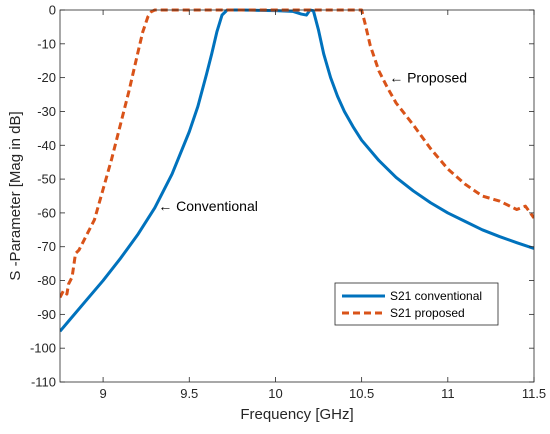  Describe the element at coordinates (436, 296) in the screenshot. I see `legend-label-conventional: S21 conventional` at that location.